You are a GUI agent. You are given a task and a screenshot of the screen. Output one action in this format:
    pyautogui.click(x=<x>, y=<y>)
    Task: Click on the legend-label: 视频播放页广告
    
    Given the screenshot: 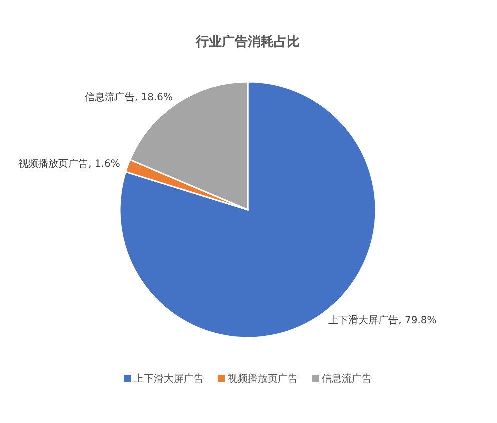 What is the action you would take?
    pyautogui.click(x=263, y=379)
    